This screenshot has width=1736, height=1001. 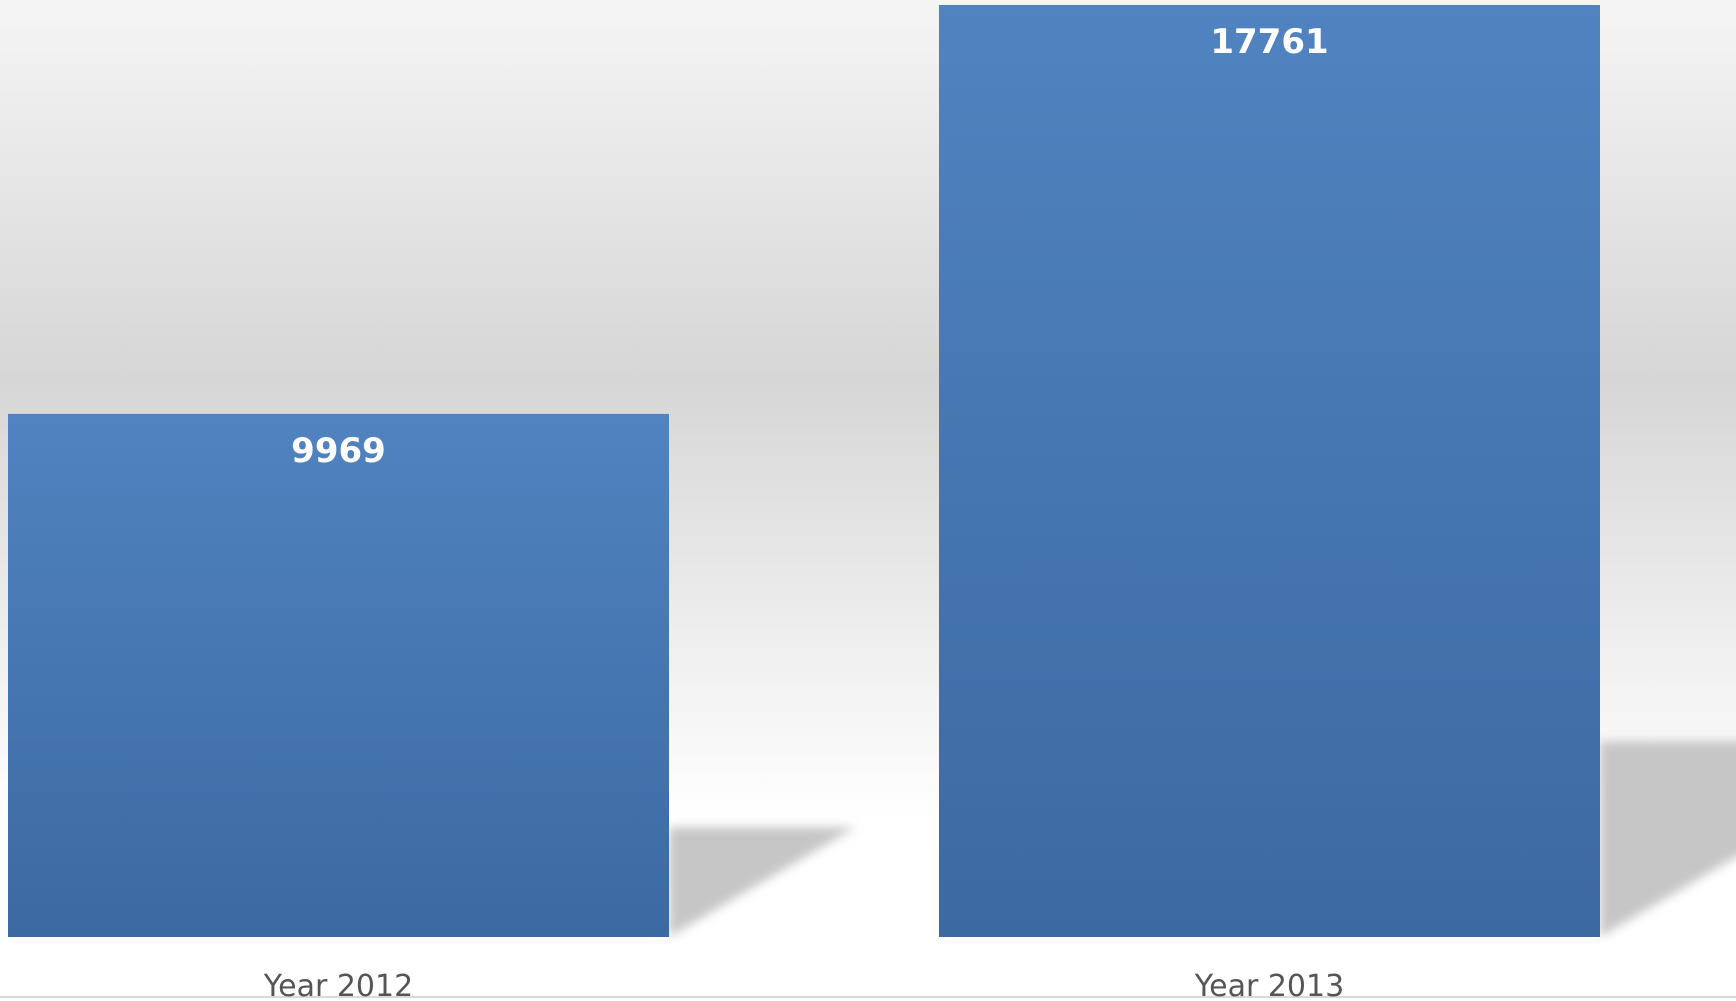 I want to click on category-axis-labels: Year 2012 Year 2013, so click(x=803, y=985).